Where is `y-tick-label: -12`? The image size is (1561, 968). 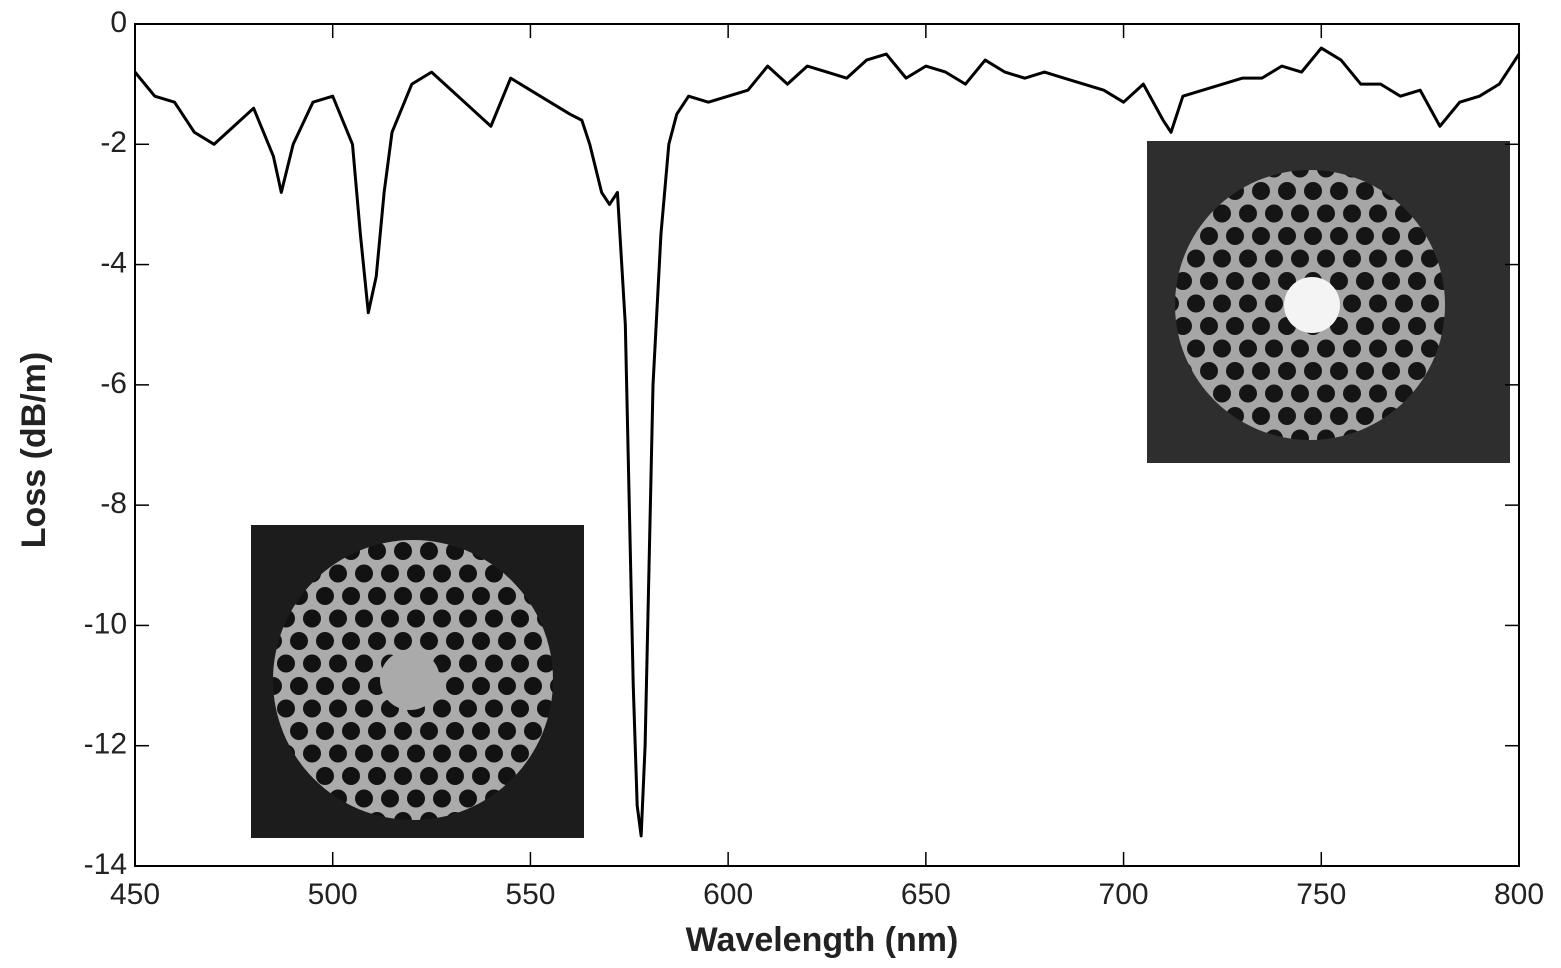 y-tick-label: -12 is located at coordinates (105, 744).